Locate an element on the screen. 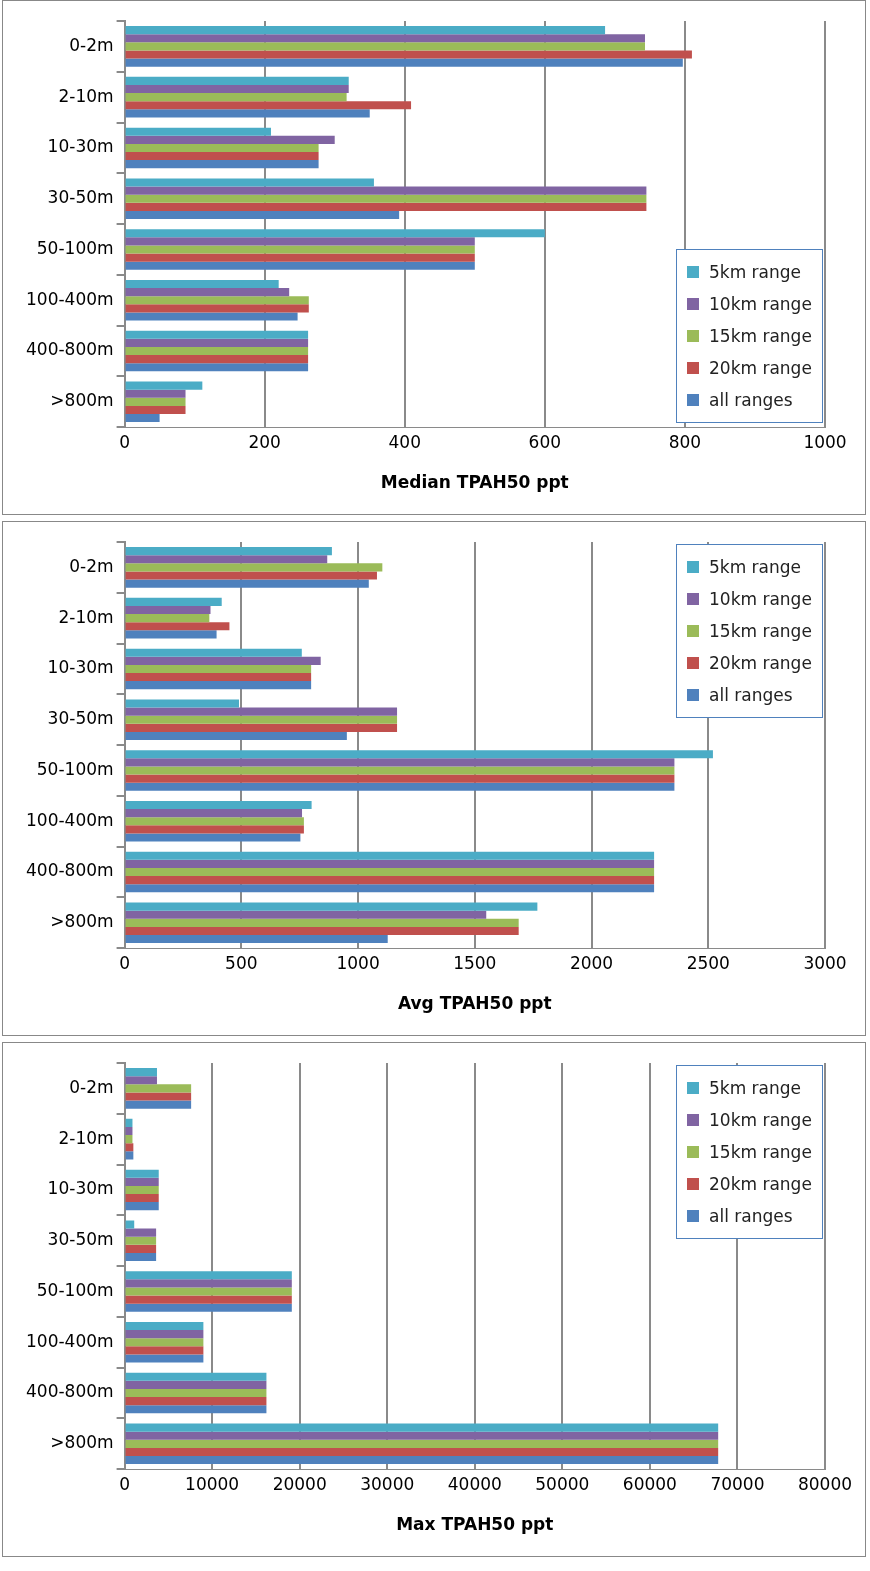 Image resolution: width=870 pixels, height=1571 pixels. x-tick-label: 0 is located at coordinates (124, 441).